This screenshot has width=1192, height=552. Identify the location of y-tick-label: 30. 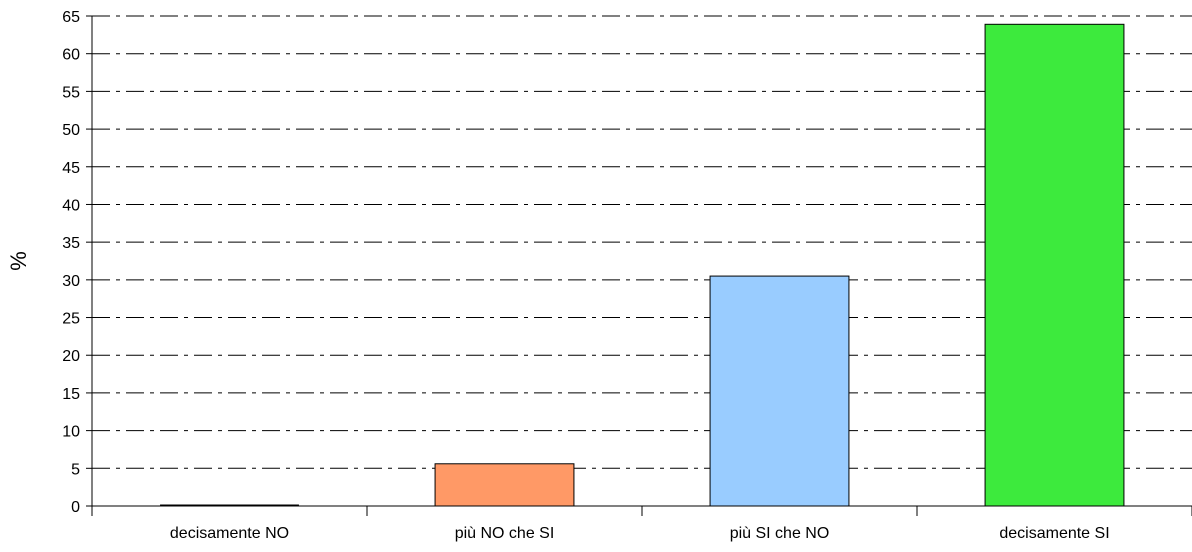
(71, 281).